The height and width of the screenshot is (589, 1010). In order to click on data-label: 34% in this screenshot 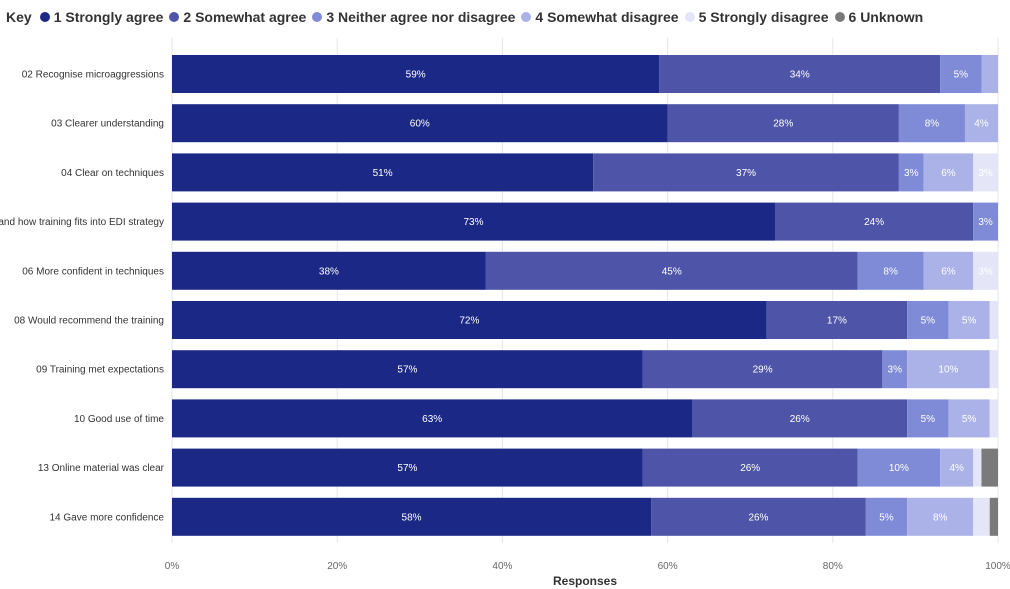, I will do `click(800, 75)`.